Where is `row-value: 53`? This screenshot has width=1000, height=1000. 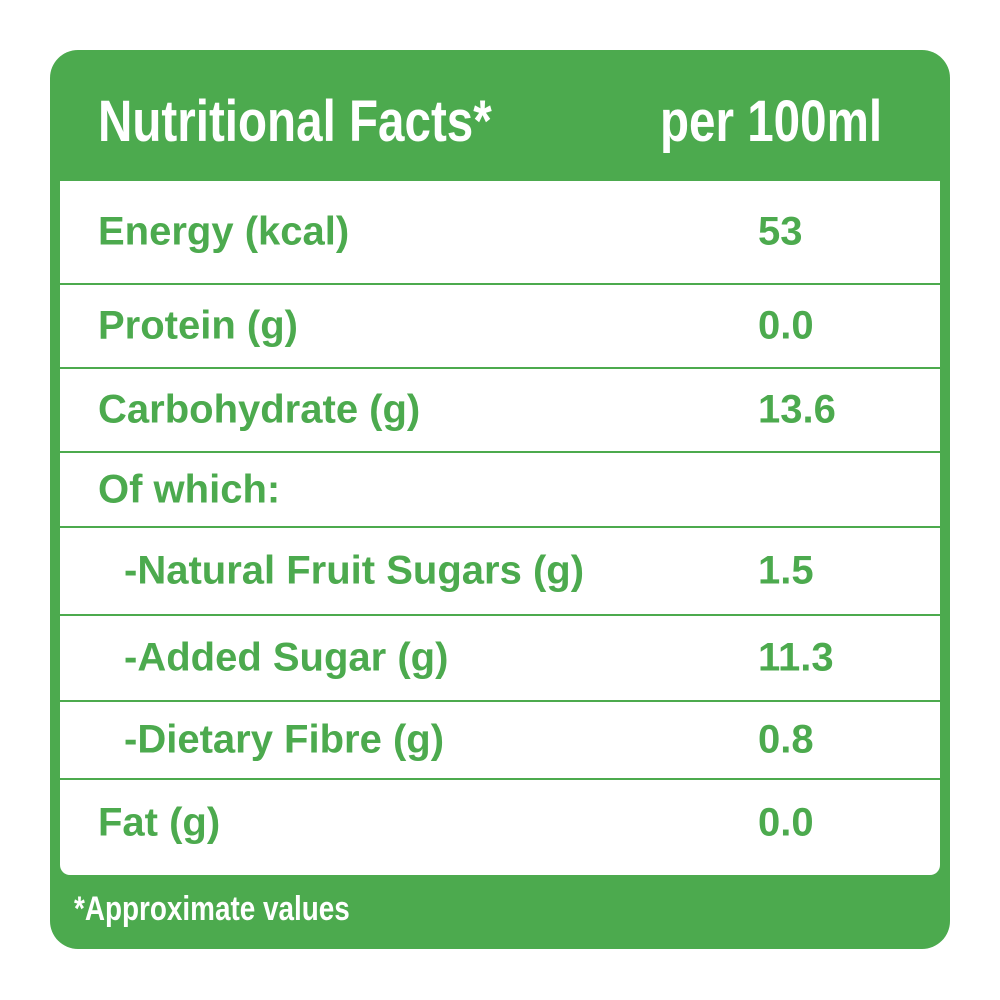 row-value: 53 is located at coordinates (780, 231).